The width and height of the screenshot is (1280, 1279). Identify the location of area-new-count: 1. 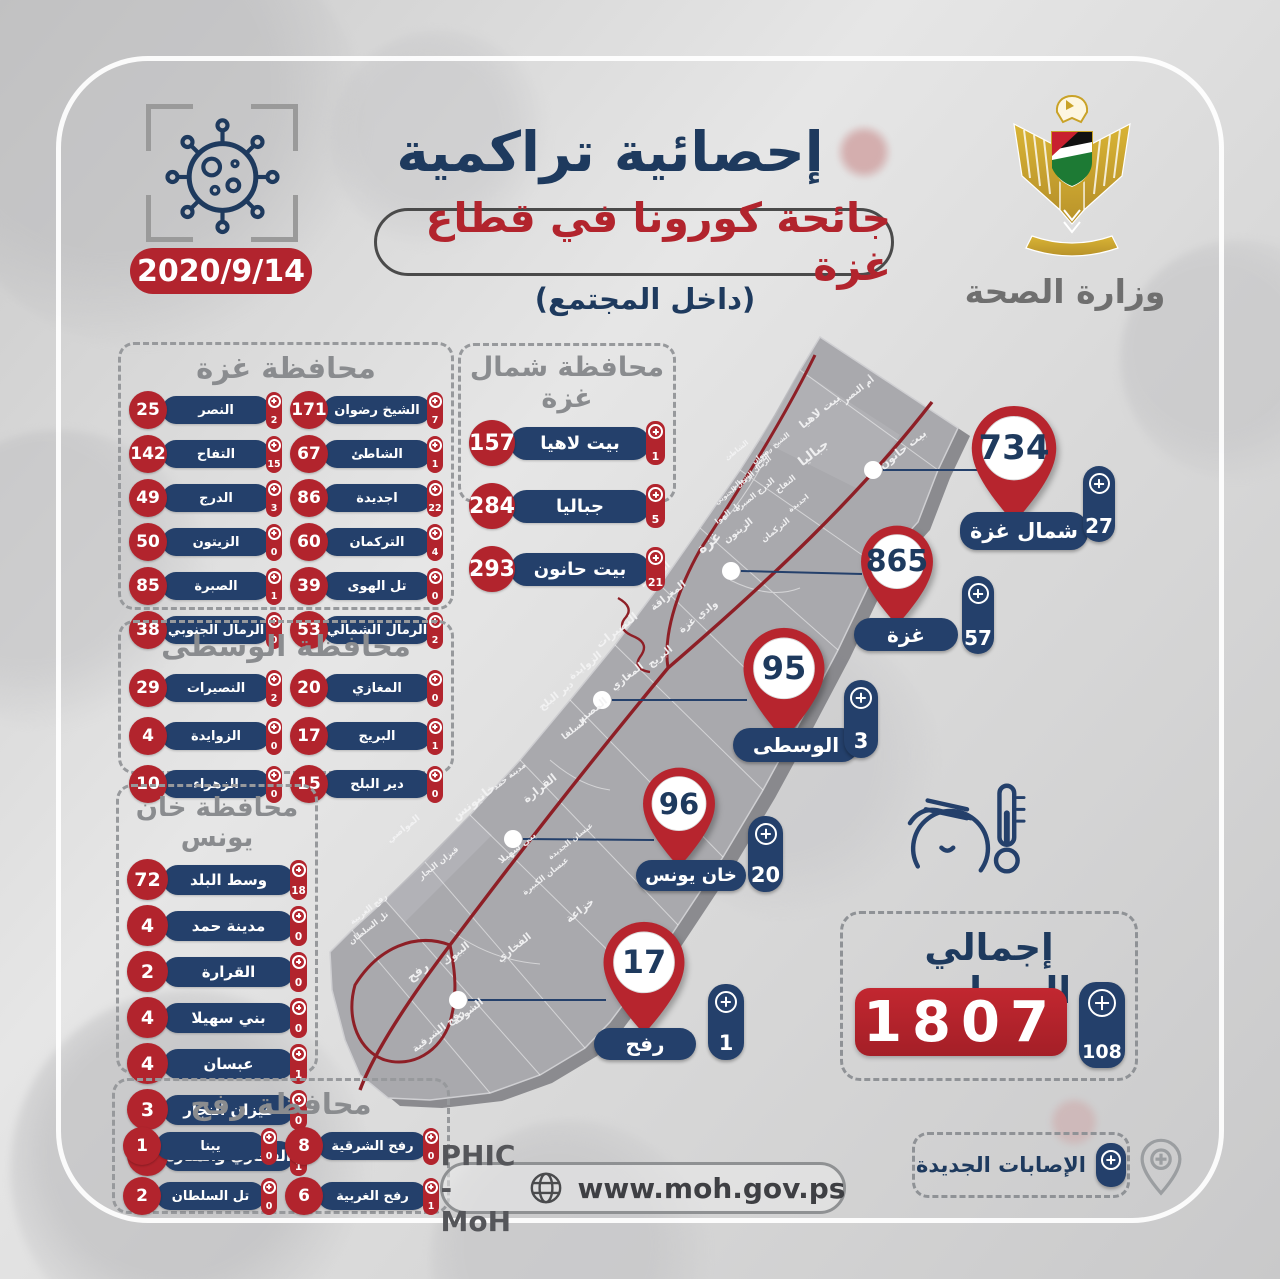
(274, 596).